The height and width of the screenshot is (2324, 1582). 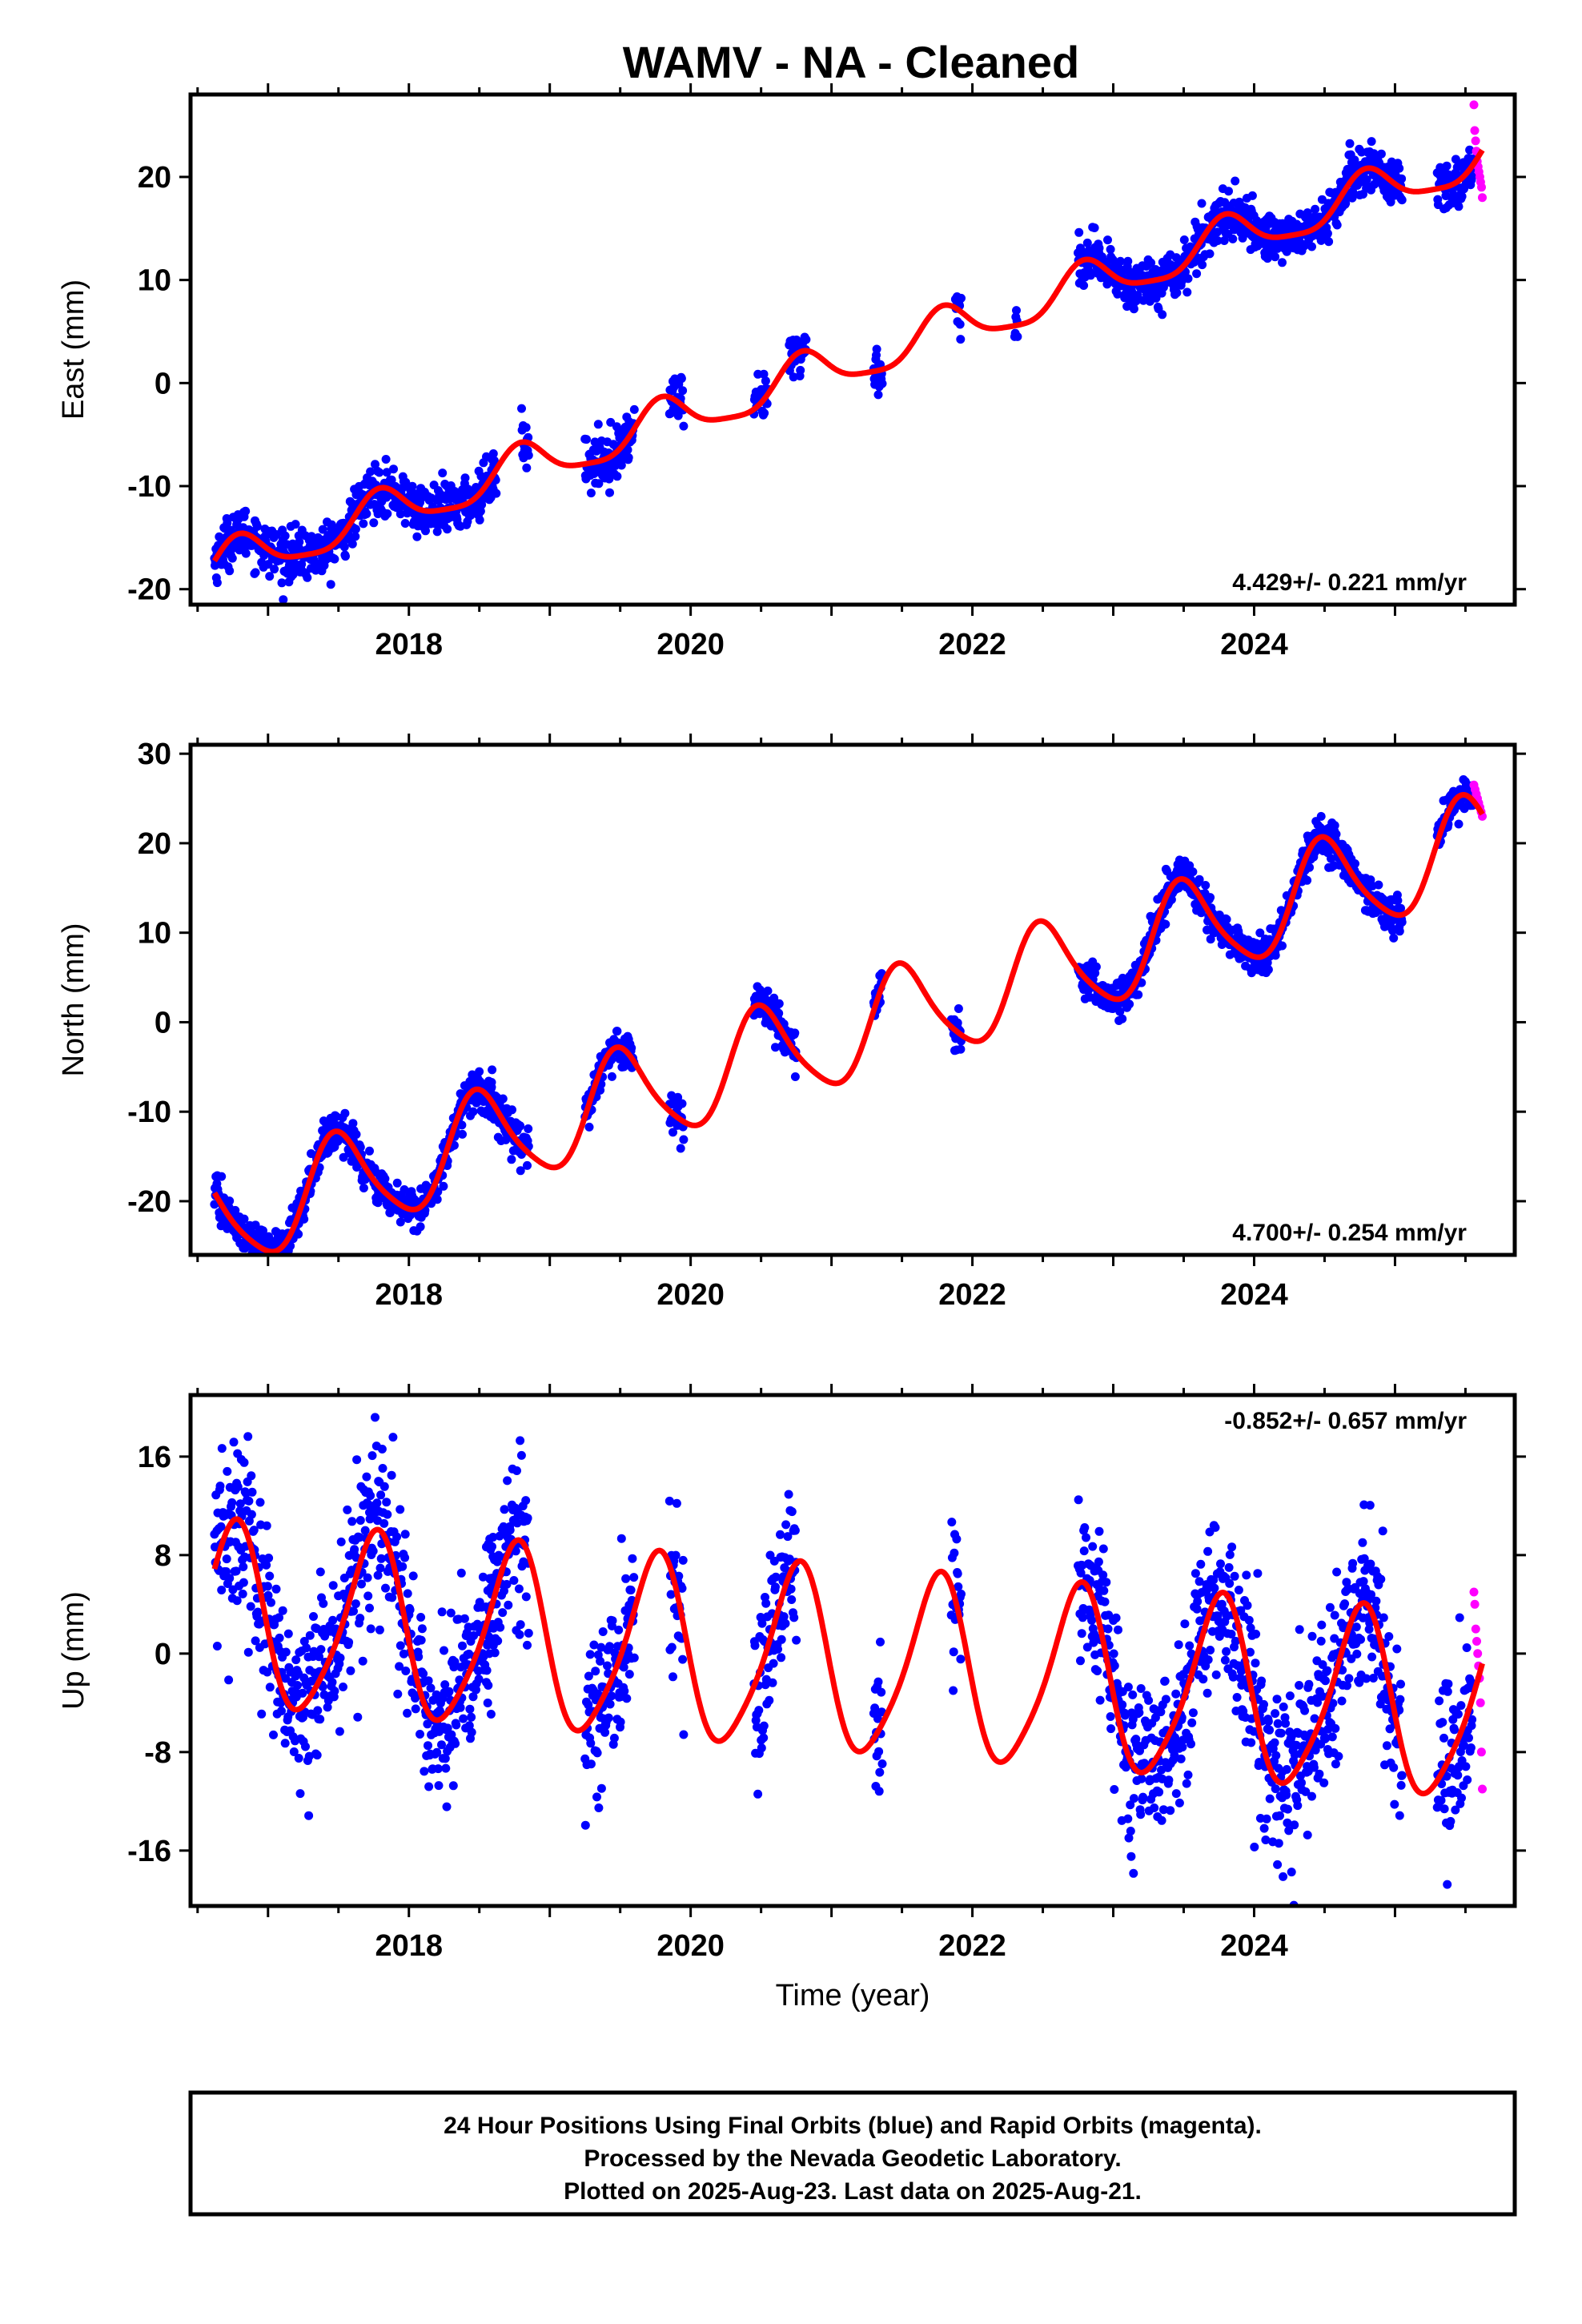 What do you see at coordinates (690, 644) in the screenshot?
I see `east-xtick-label: 2020` at bounding box center [690, 644].